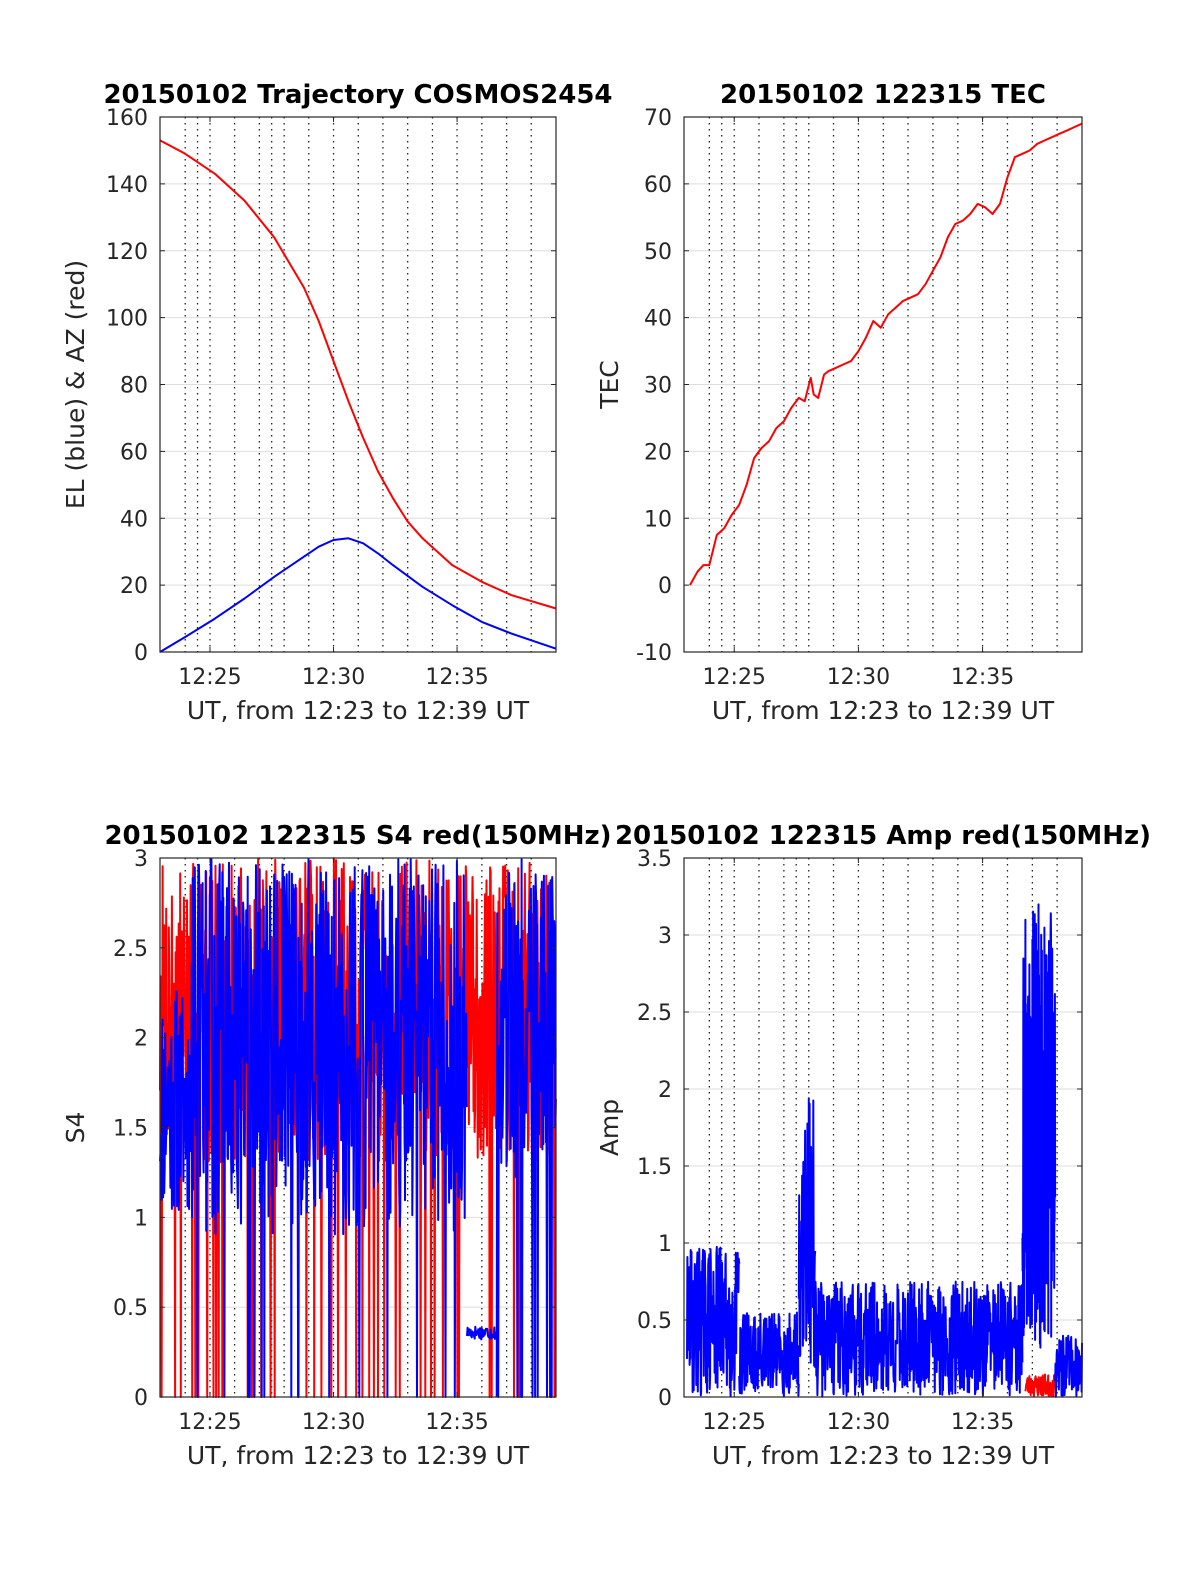 The image size is (1200, 1575). I want to click on y-axis-label: TEC, so click(609, 385).